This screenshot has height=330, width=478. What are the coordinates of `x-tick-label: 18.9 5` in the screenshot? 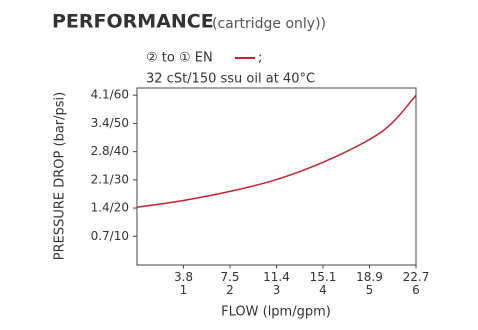 It's located at (369, 283).